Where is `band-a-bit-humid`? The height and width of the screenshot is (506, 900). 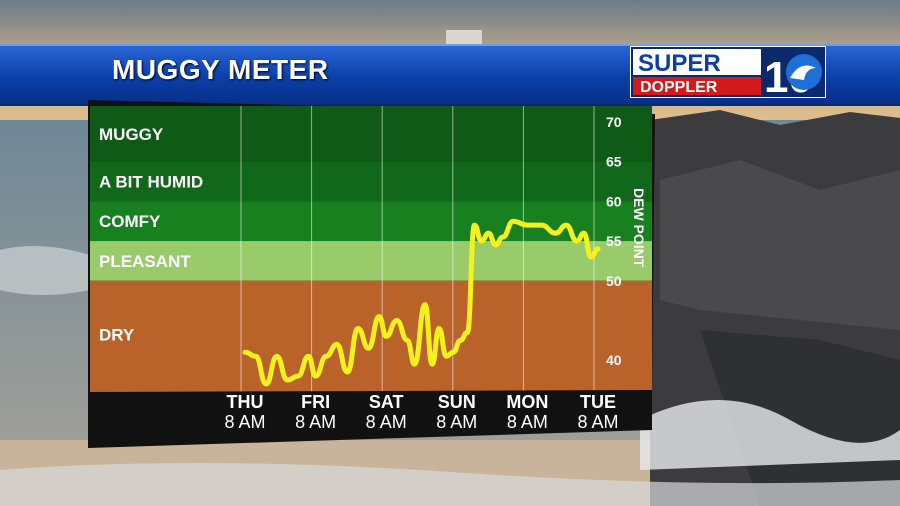 band-a-bit-humid is located at coordinates (371, 181).